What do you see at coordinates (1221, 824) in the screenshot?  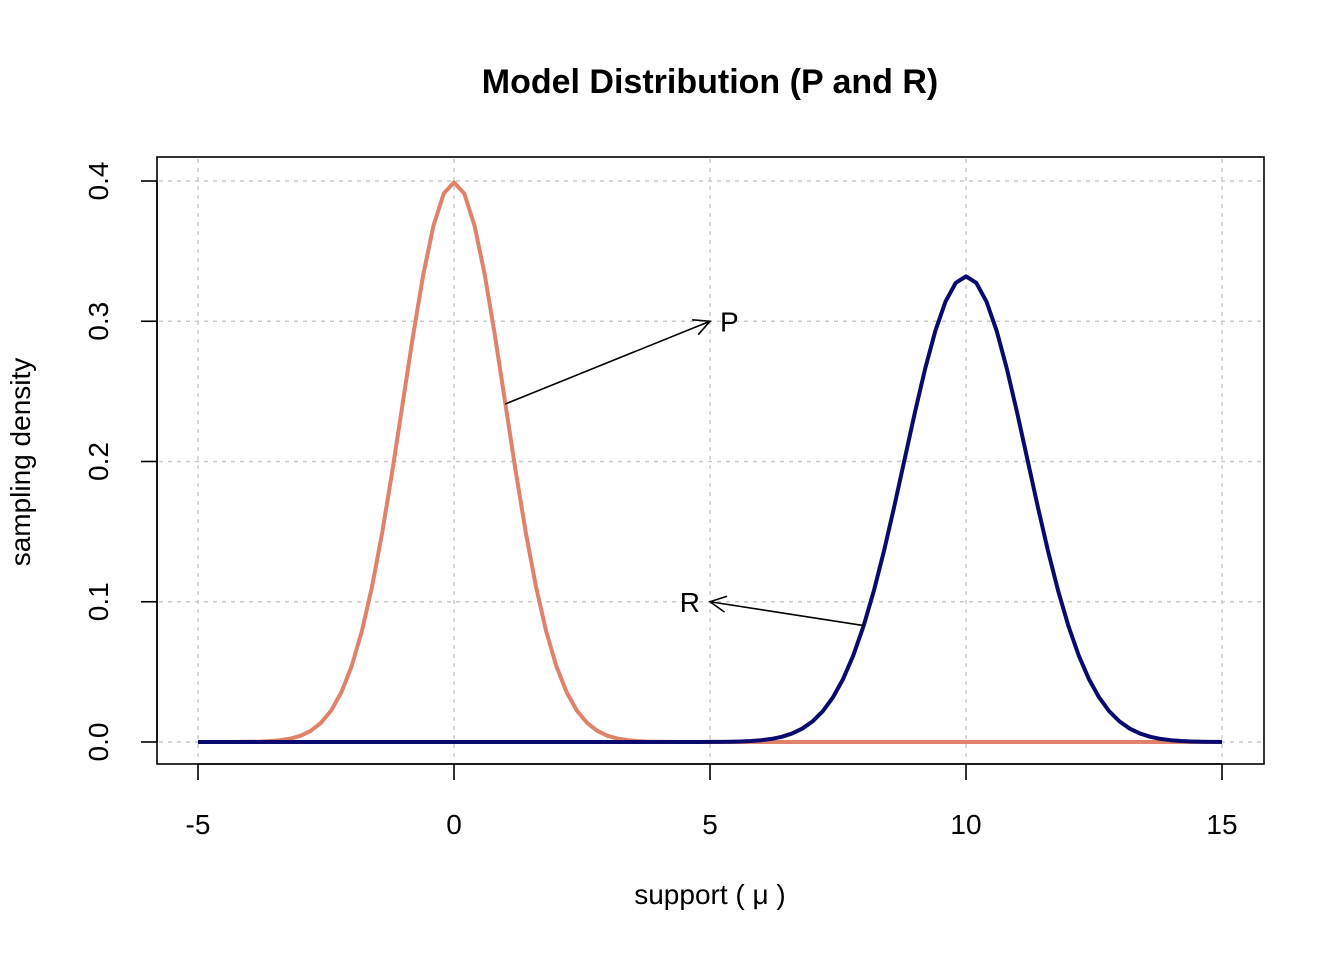 I see `x-tick-label: 15` at bounding box center [1221, 824].